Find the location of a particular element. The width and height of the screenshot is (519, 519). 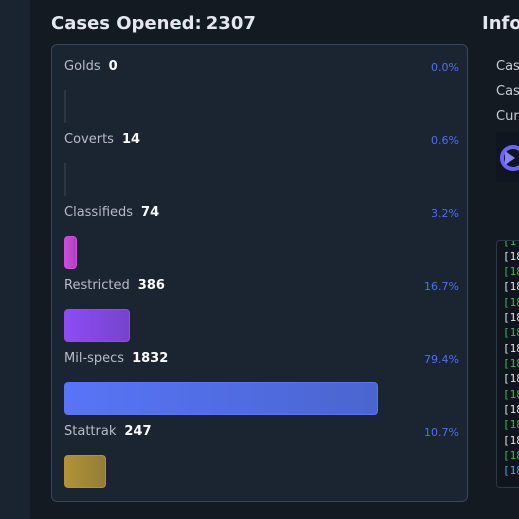

cases-opened-title: Cases Opened: 2307 is located at coordinates (153, 23).